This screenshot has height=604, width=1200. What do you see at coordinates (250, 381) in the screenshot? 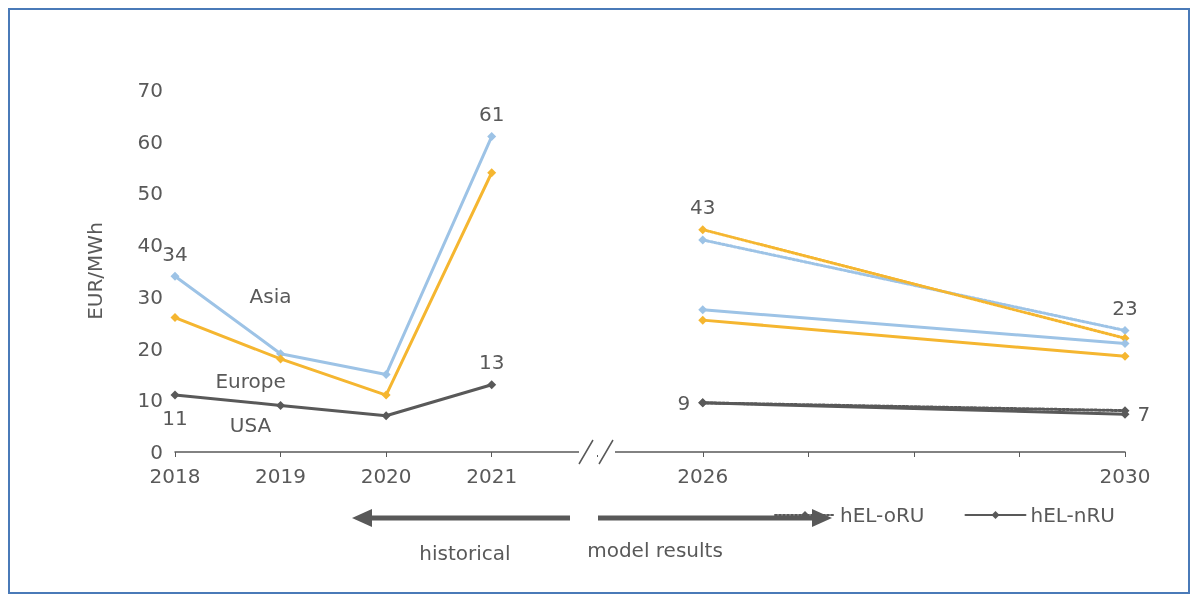
I see `annotation: Europe` at bounding box center [250, 381].